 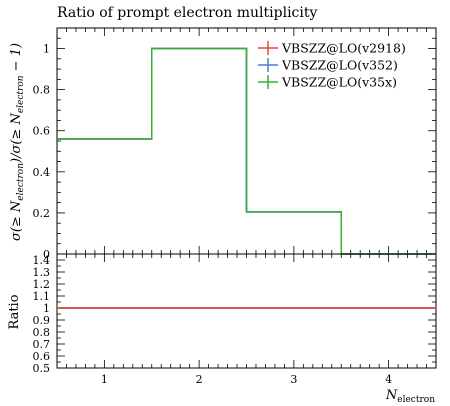 I want to click on y-axis-label-prefix: σ(≥ N, so click(x=16, y=220).